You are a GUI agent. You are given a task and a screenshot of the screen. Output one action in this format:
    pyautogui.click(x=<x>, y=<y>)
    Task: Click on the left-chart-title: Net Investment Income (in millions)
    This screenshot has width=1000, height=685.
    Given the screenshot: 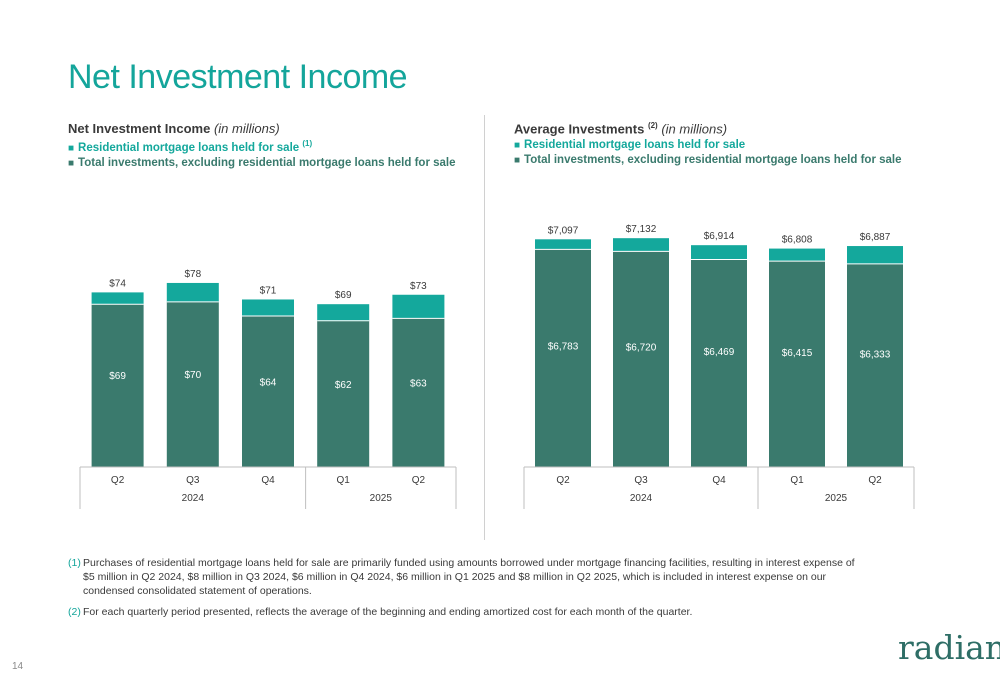 What is the action you would take?
    pyautogui.click(x=262, y=128)
    